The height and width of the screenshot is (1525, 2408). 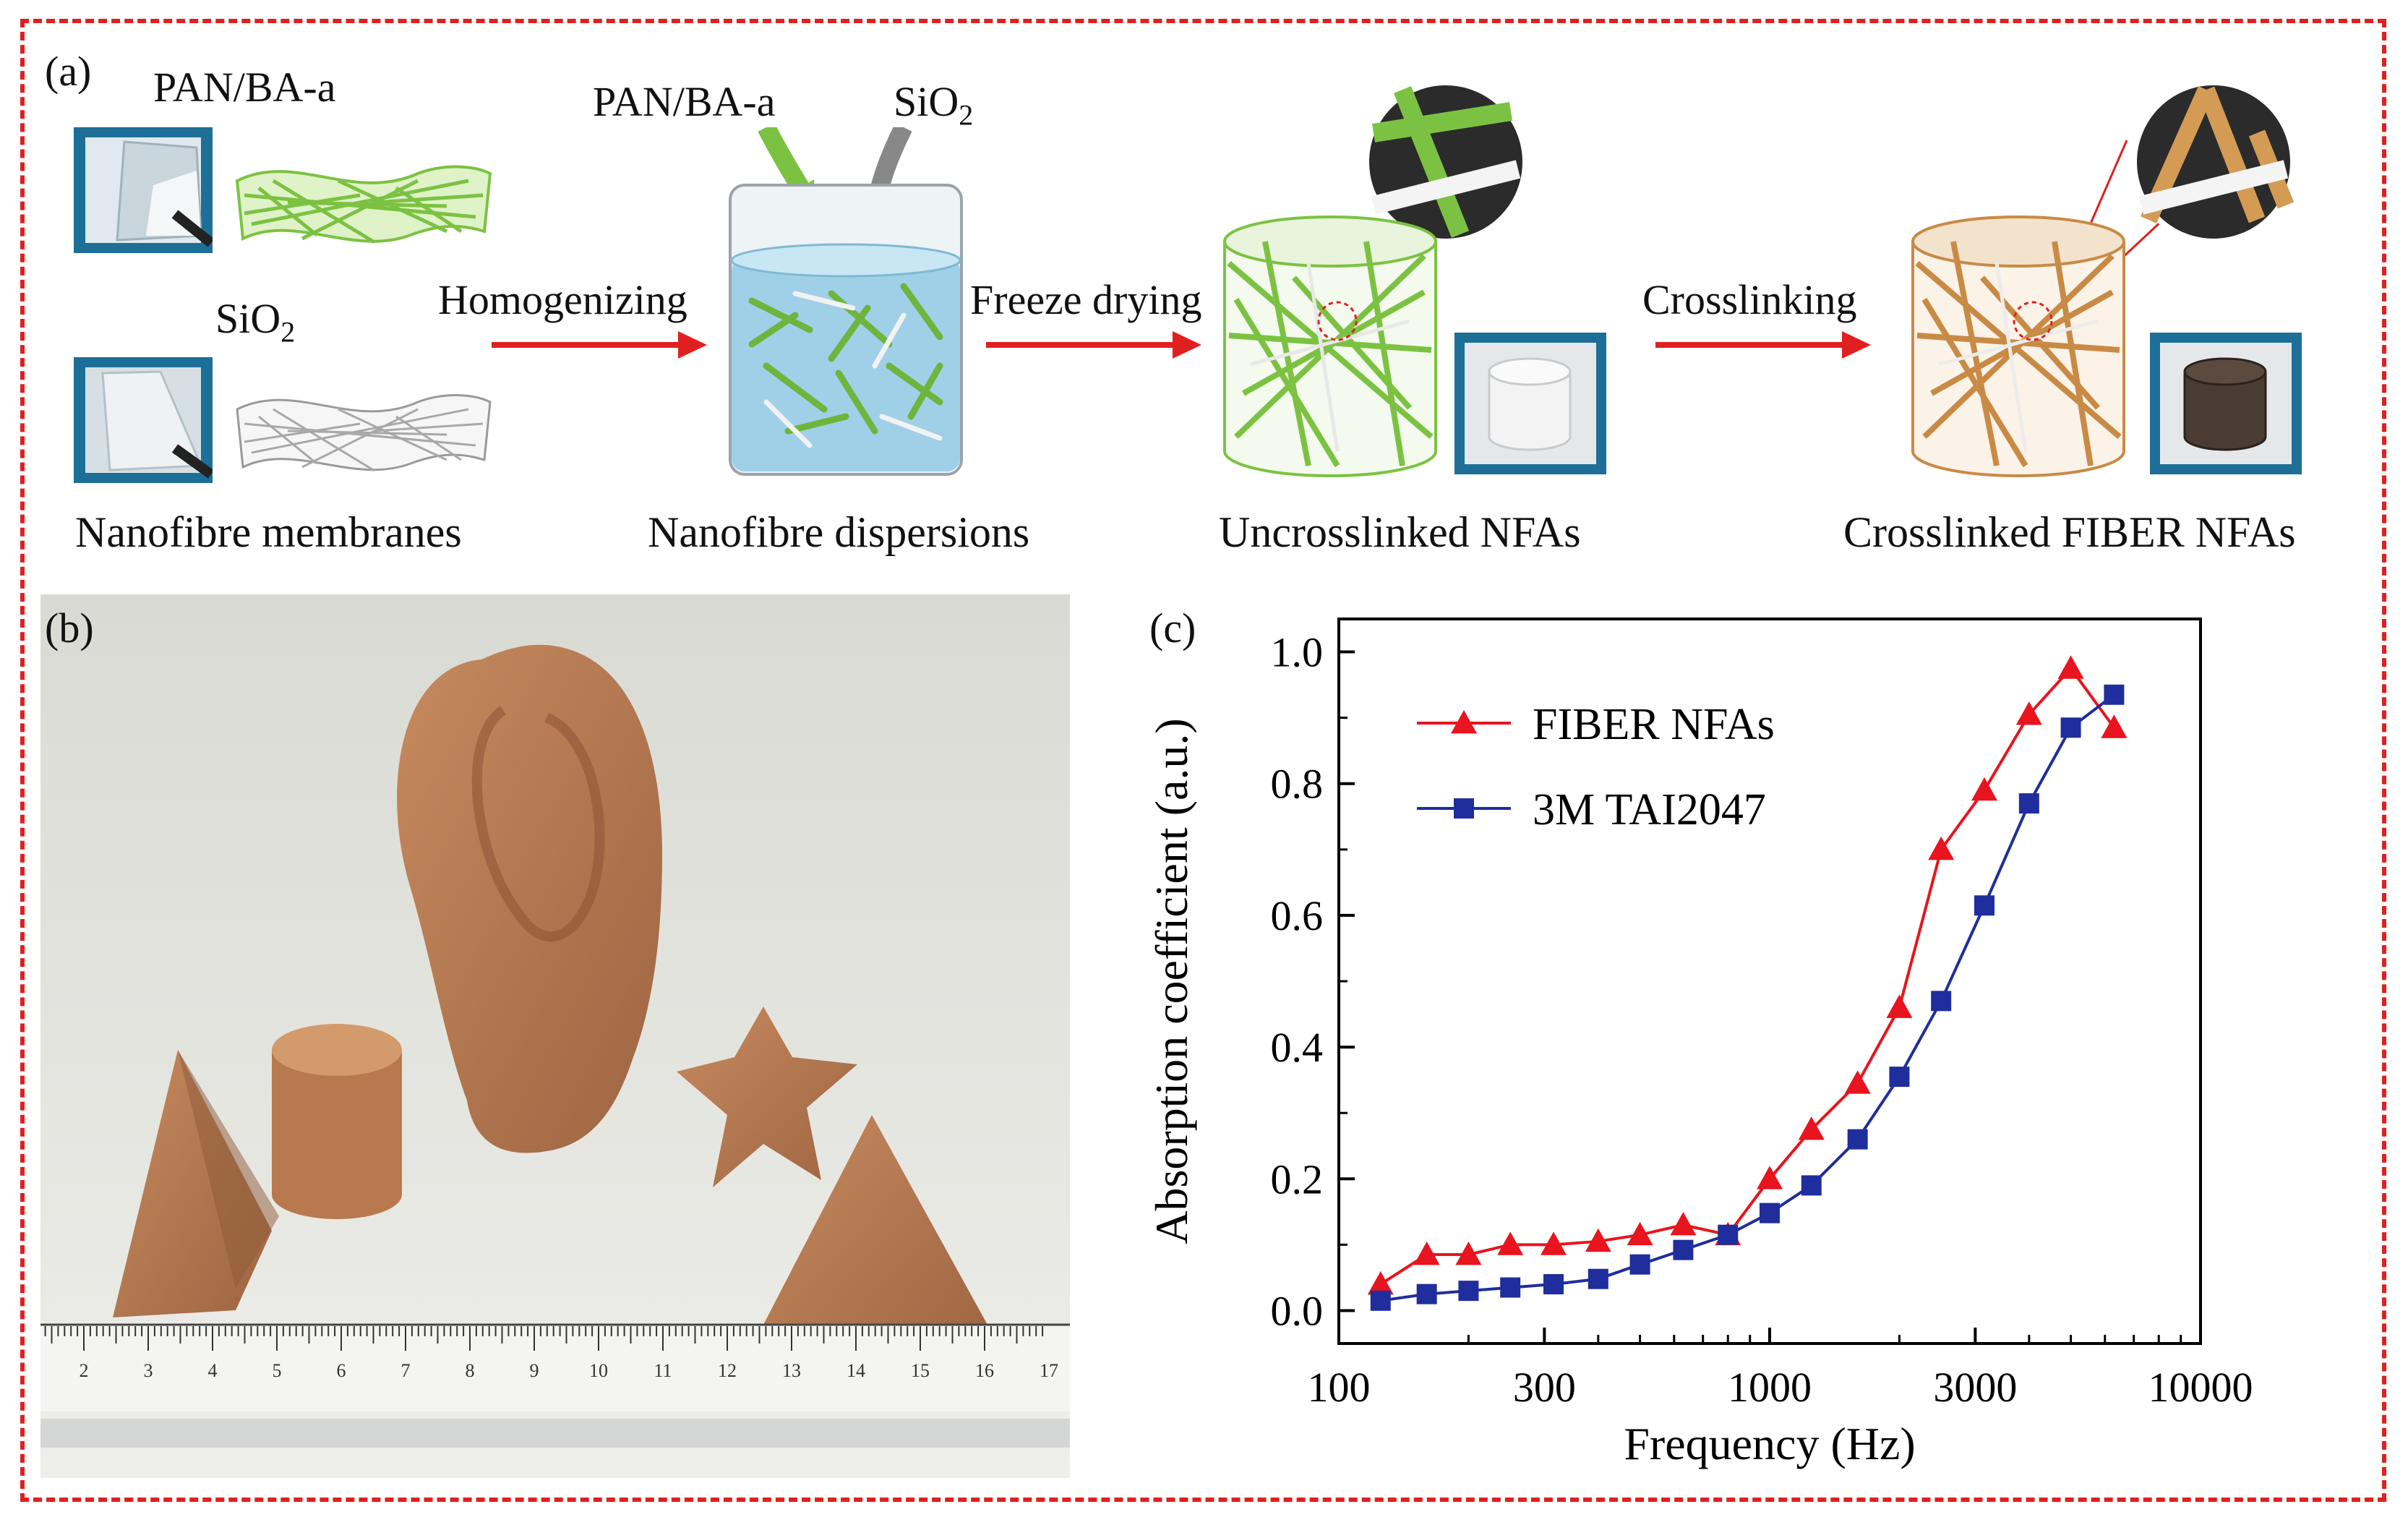 I want to click on arrow-homogenizing, so click(x=599, y=345).